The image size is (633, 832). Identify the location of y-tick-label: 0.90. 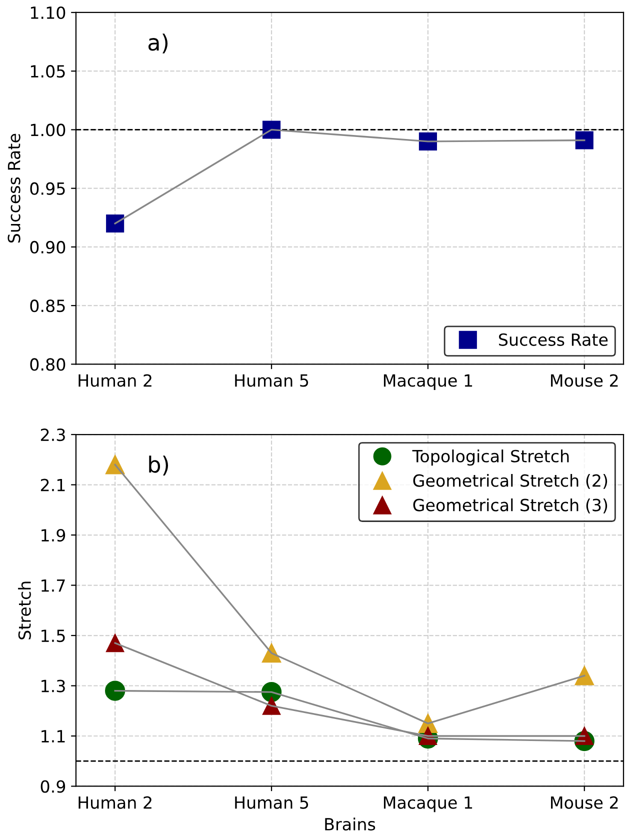
(48, 247).